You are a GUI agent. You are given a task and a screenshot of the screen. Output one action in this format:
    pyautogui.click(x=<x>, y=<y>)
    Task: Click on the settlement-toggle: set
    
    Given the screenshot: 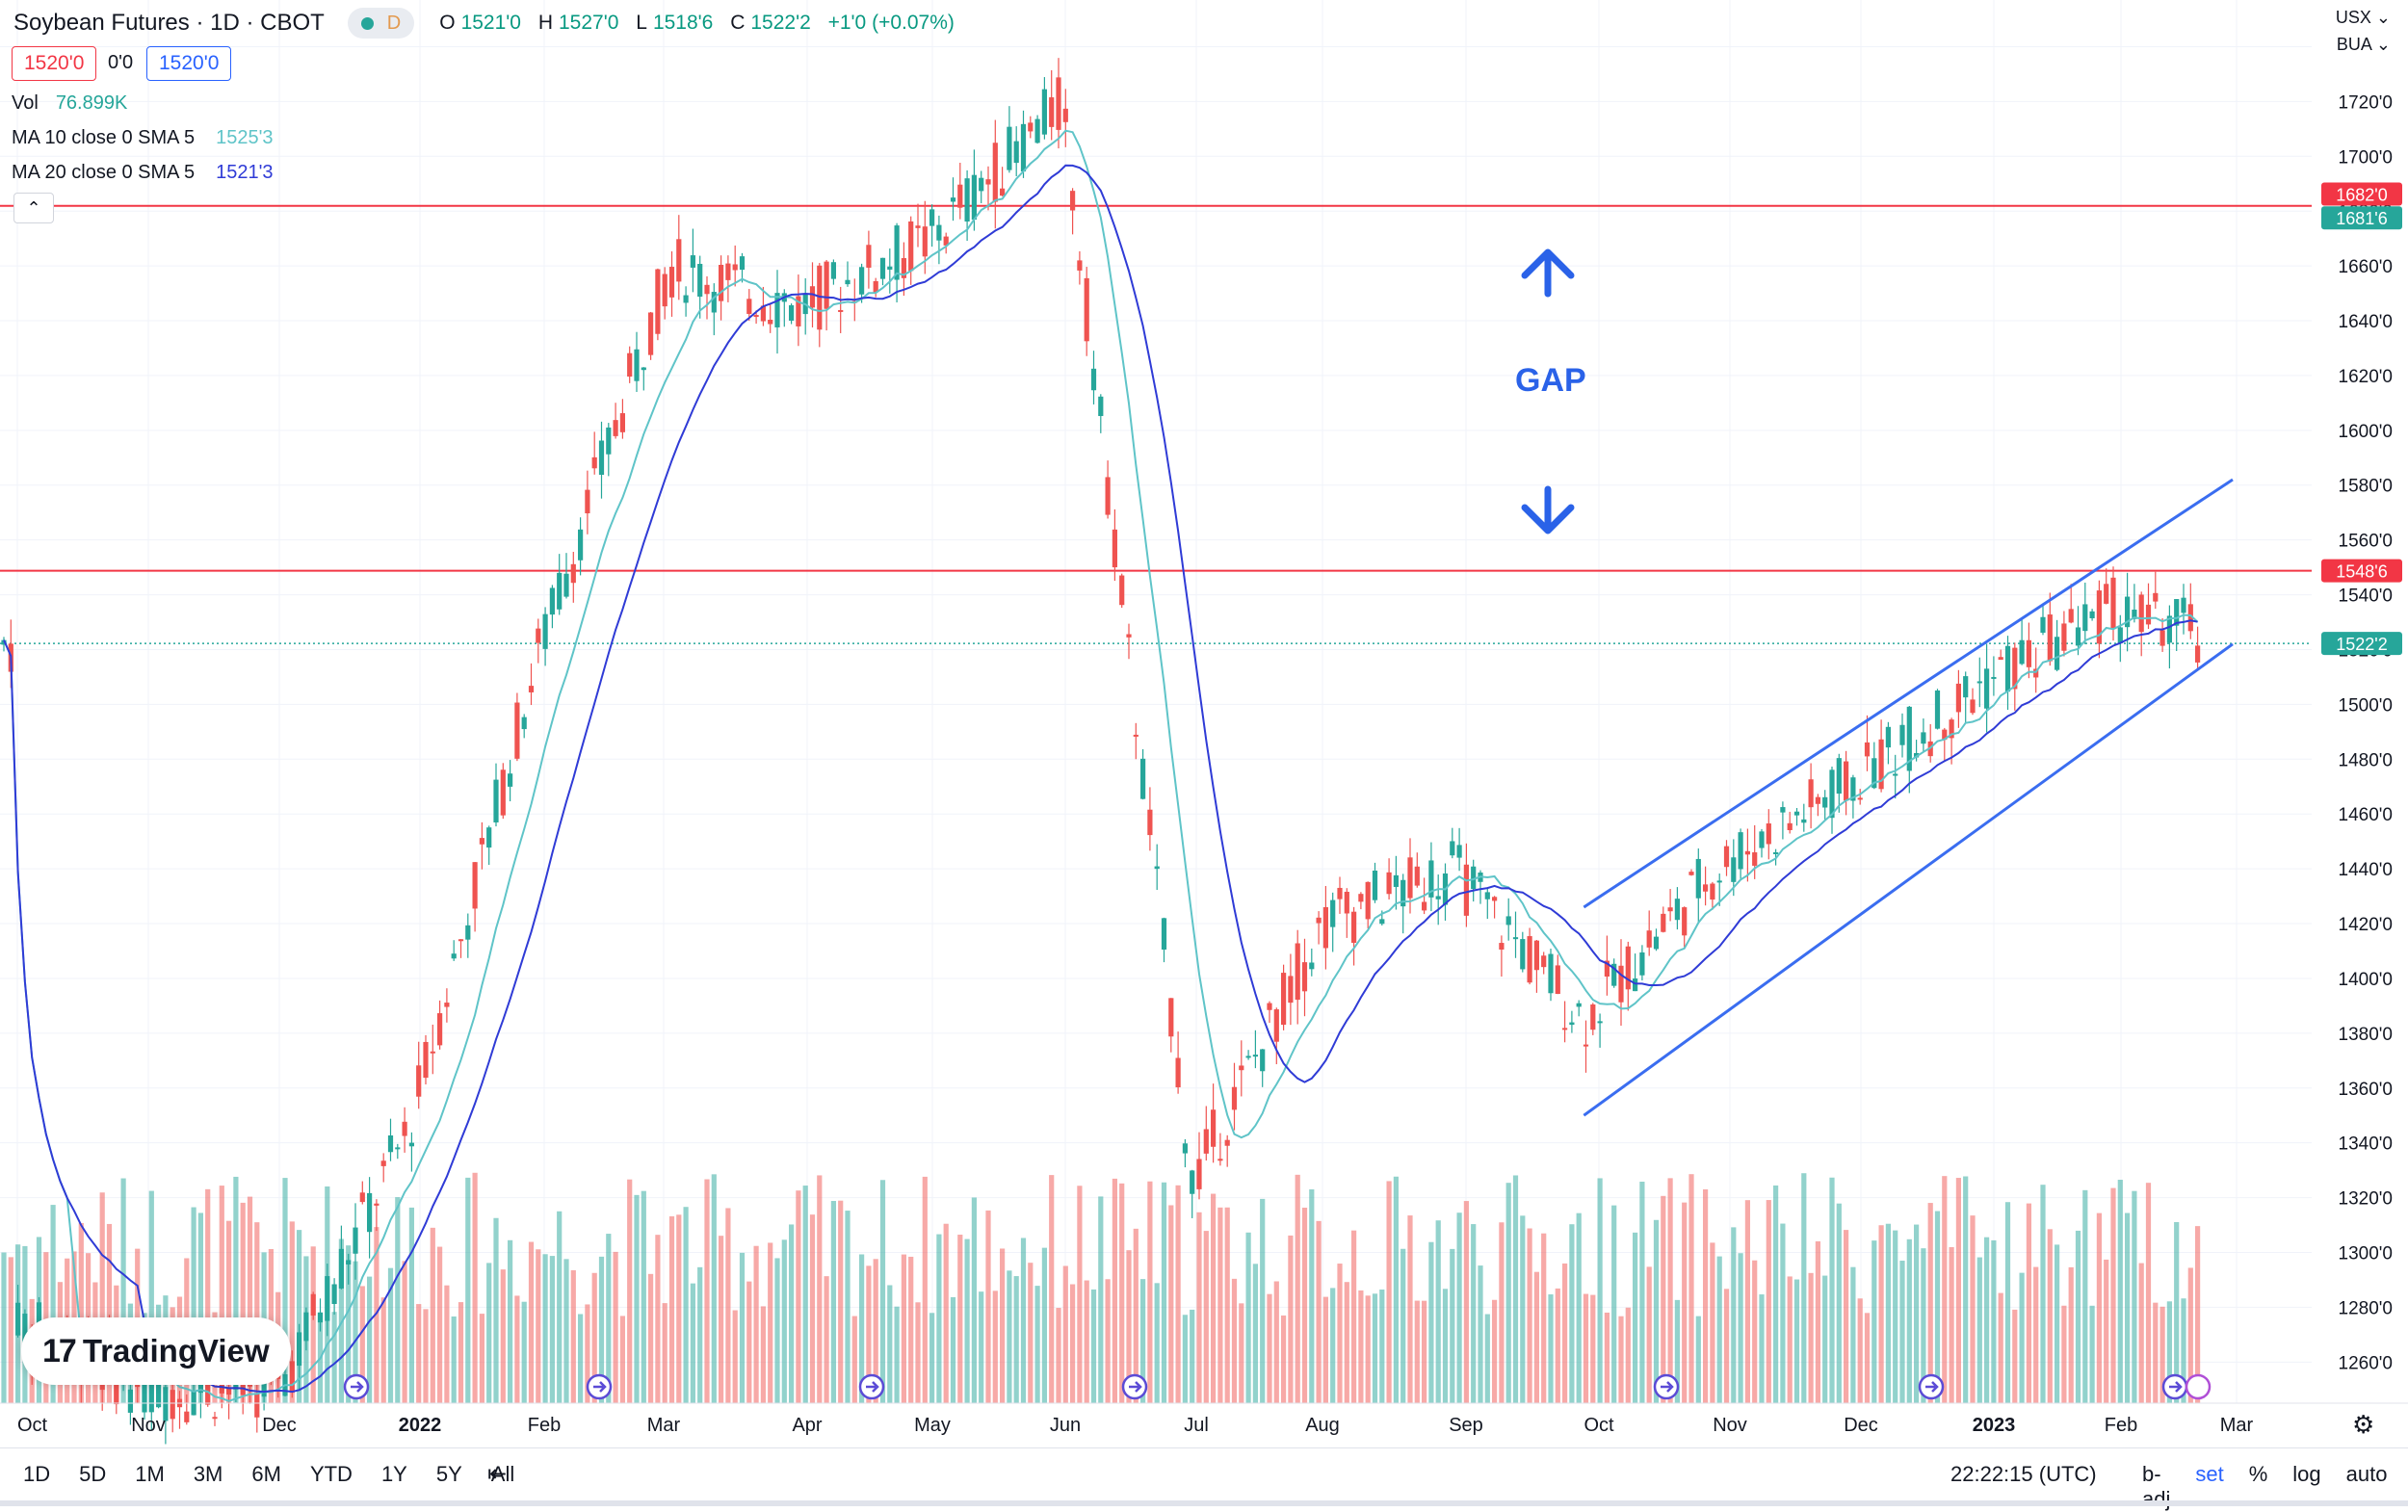 What is the action you would take?
    pyautogui.click(x=2209, y=1474)
    